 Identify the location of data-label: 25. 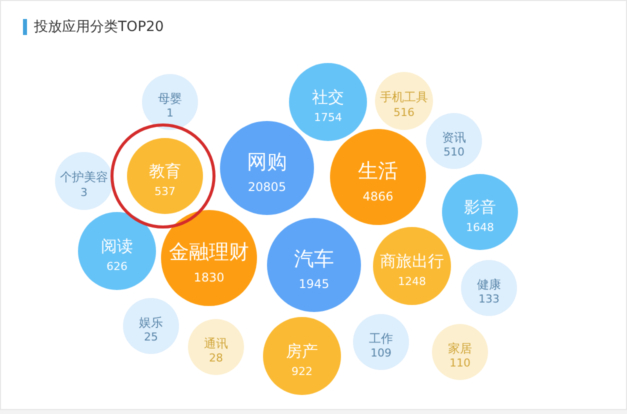
(151, 337).